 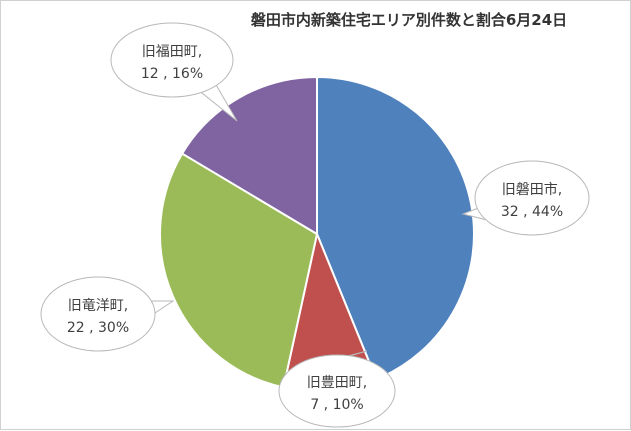 I want to click on chart-title: 磐田市内新築住宅エリア別件数と割合6月24日, so click(x=408, y=20).